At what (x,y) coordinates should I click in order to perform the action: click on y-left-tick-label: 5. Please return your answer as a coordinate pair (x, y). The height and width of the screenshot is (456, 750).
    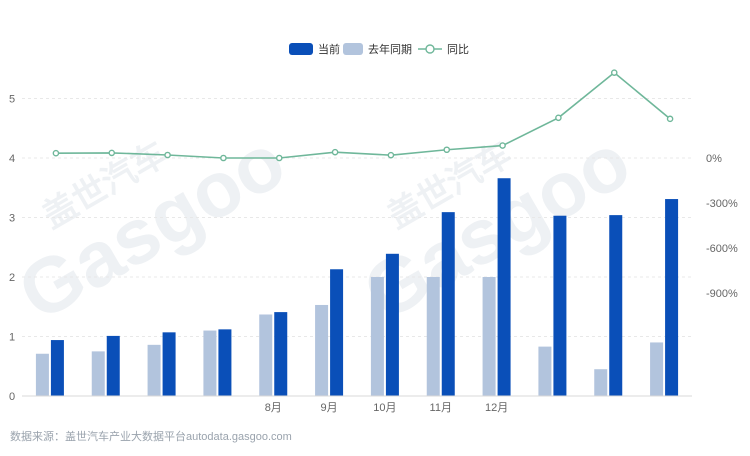
    Looking at the image, I should click on (12, 100).